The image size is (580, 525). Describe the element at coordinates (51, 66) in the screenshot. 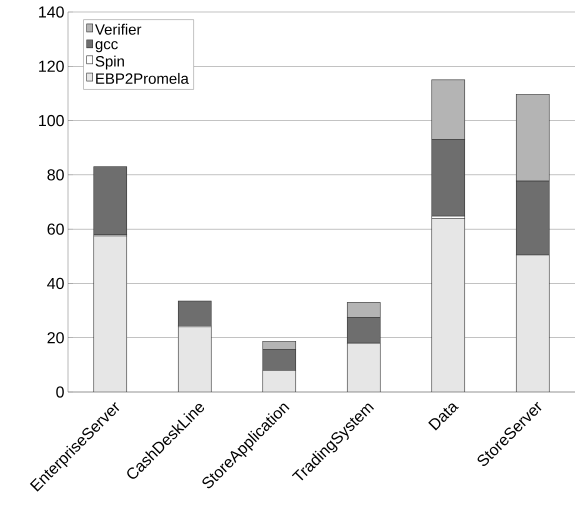

I see `y-tick-label: 120` at that location.